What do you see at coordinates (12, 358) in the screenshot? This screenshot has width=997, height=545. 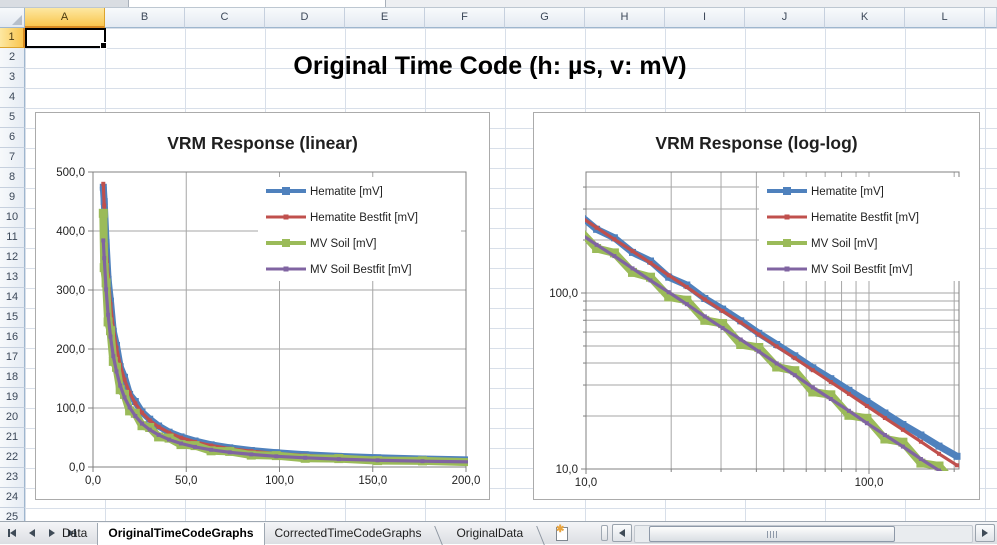 I see `row-header-17: 17` at bounding box center [12, 358].